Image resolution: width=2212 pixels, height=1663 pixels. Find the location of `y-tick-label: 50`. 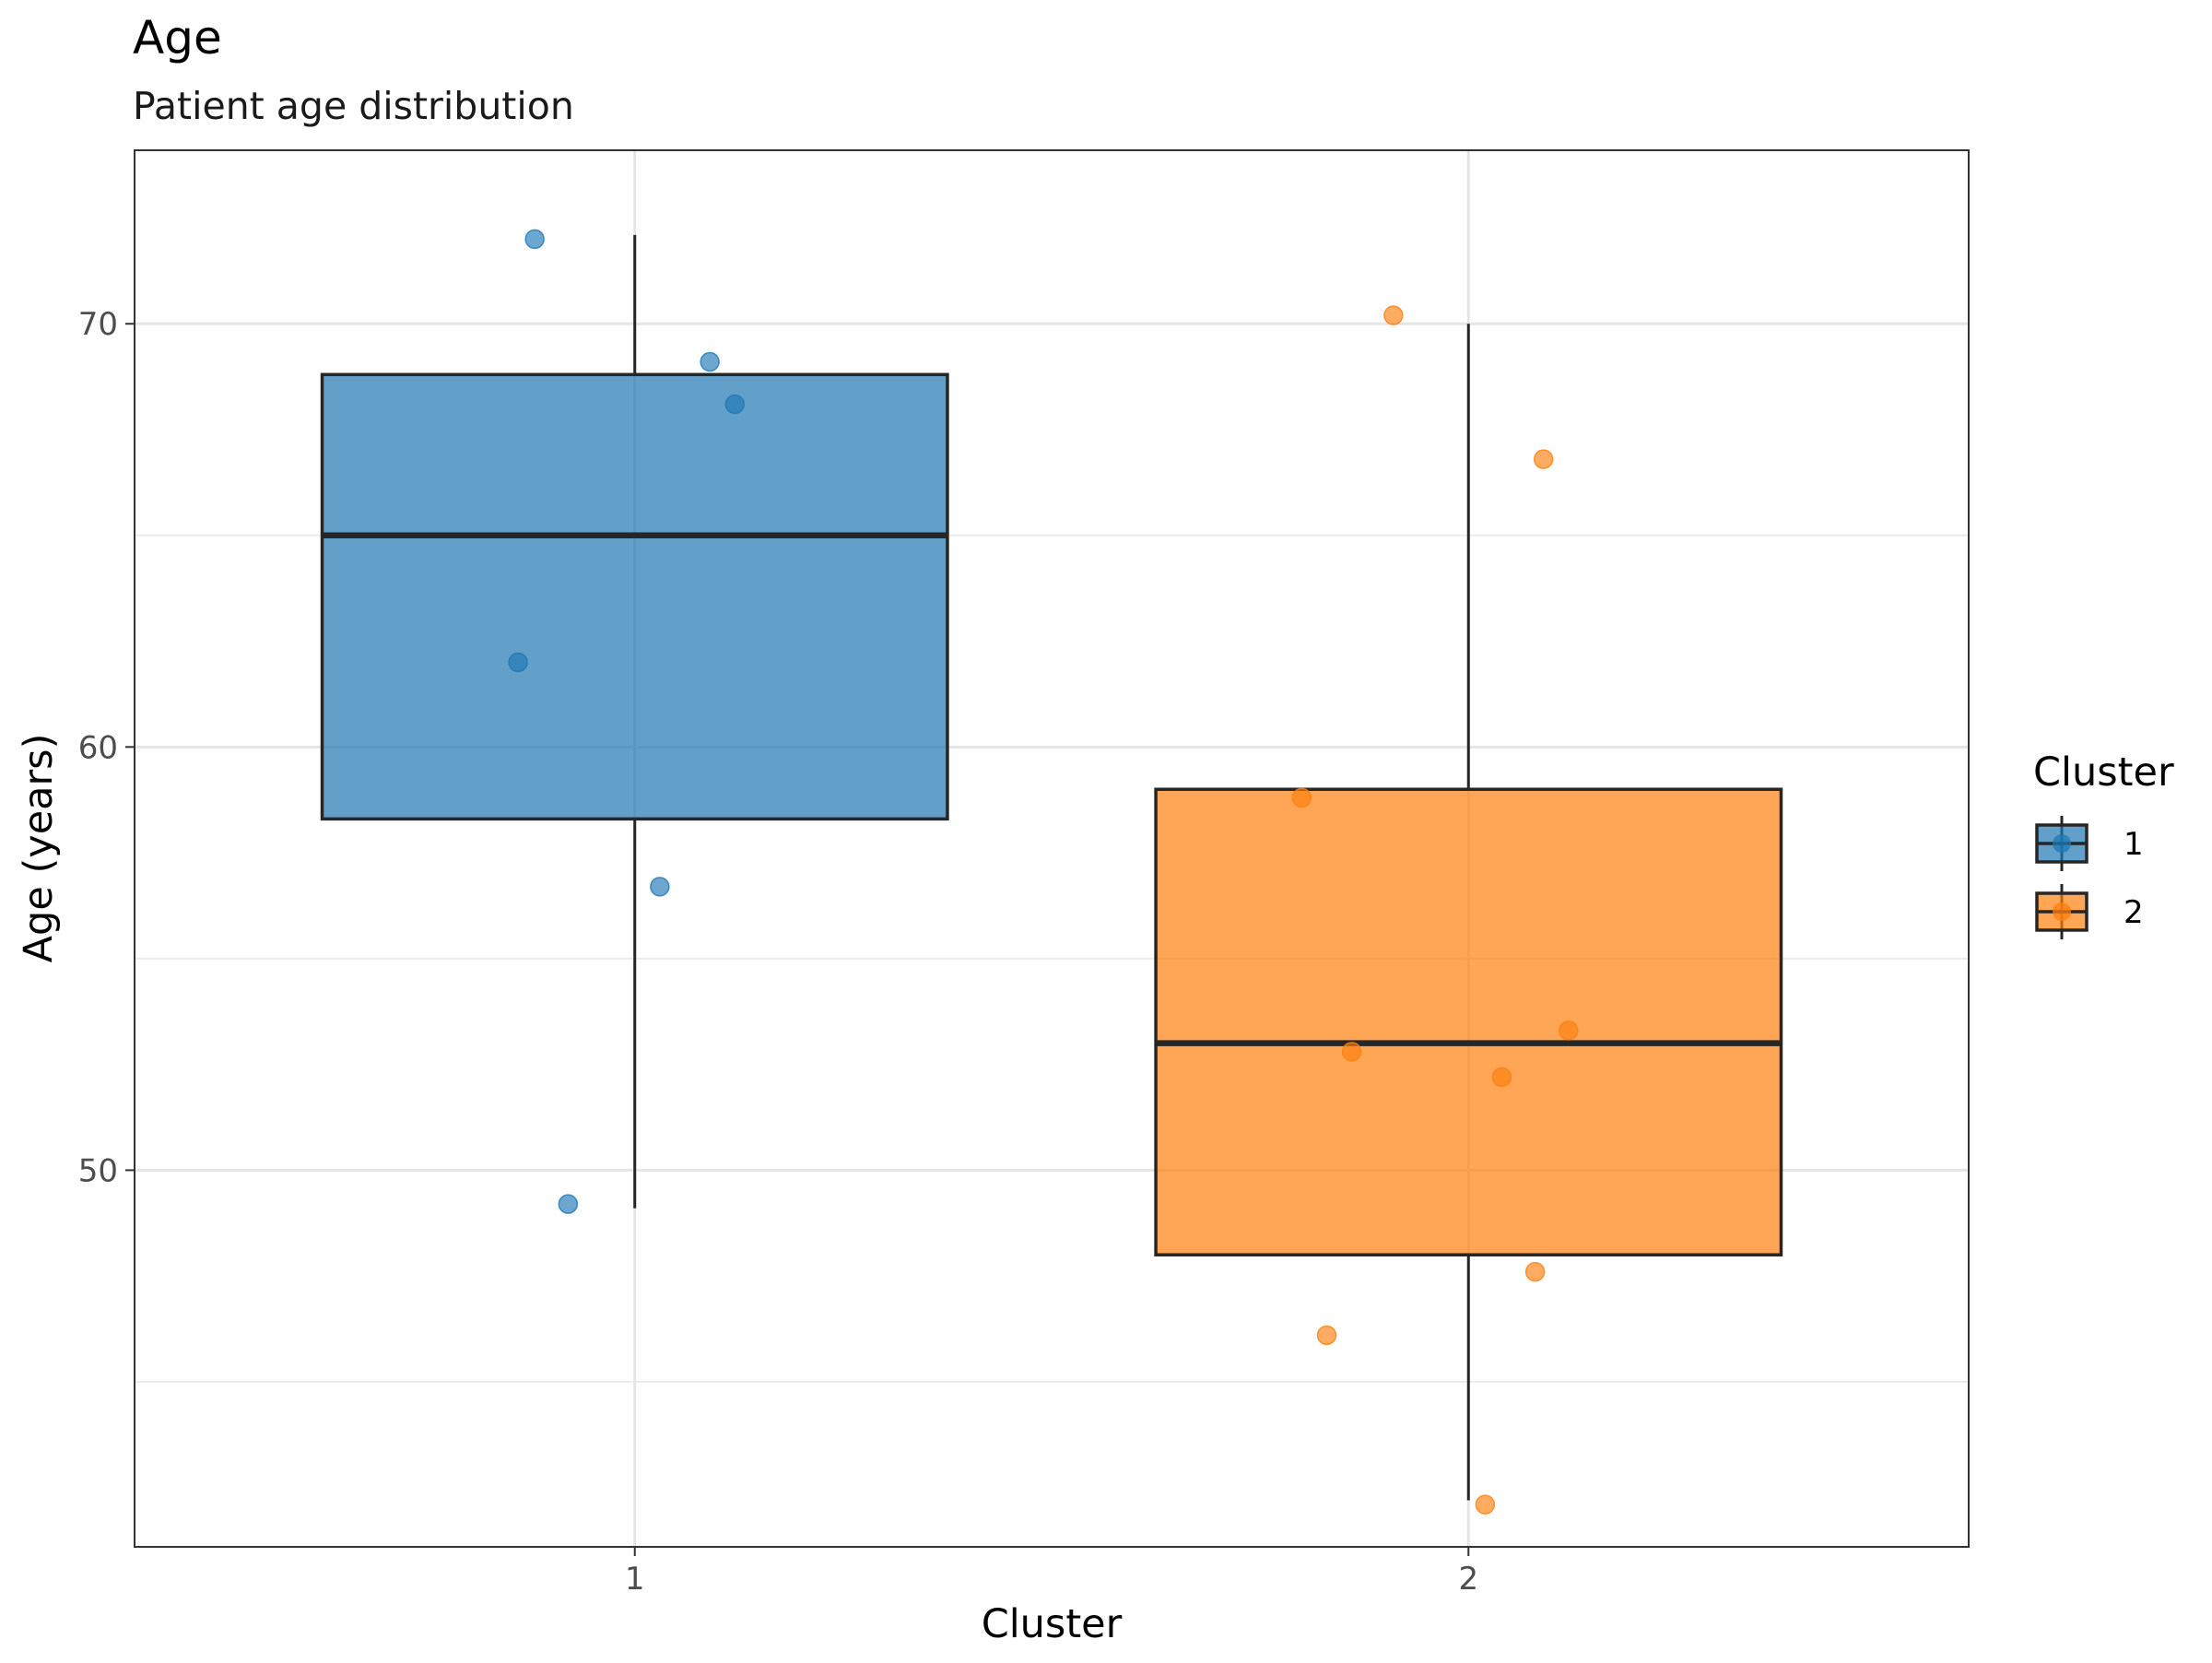

y-tick-label: 50 is located at coordinates (98, 1170).